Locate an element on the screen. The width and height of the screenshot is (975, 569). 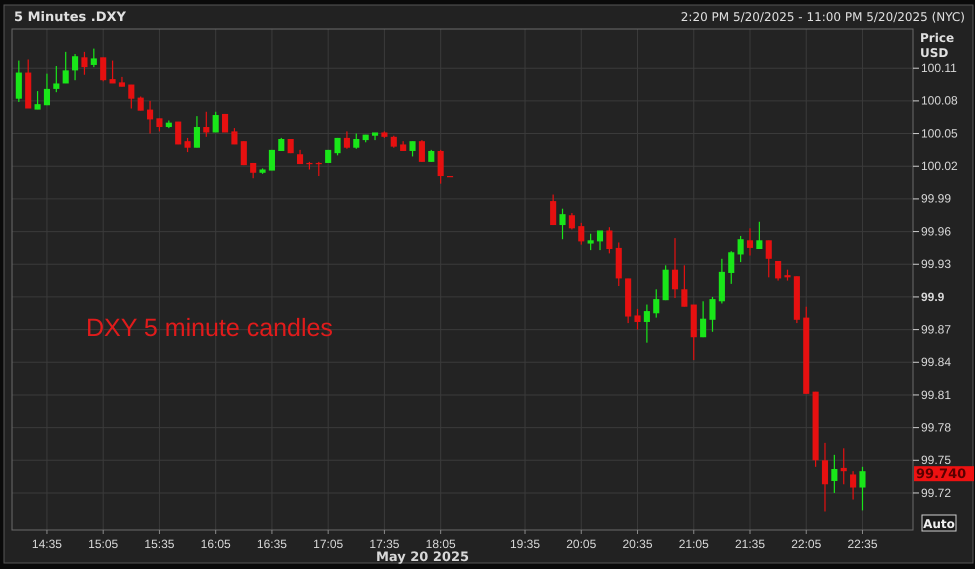
x-tick-label: 17:05 is located at coordinates (328, 543).